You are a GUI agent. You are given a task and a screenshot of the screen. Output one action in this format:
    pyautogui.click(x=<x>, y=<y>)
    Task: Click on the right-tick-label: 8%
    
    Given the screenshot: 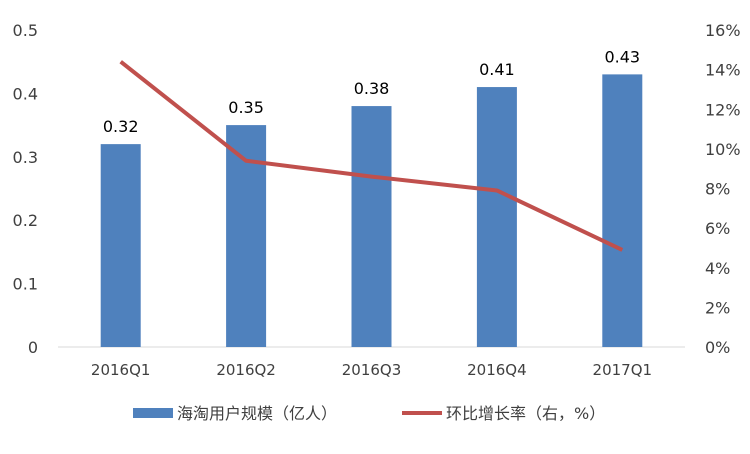 What is the action you would take?
    pyautogui.click(x=717, y=189)
    